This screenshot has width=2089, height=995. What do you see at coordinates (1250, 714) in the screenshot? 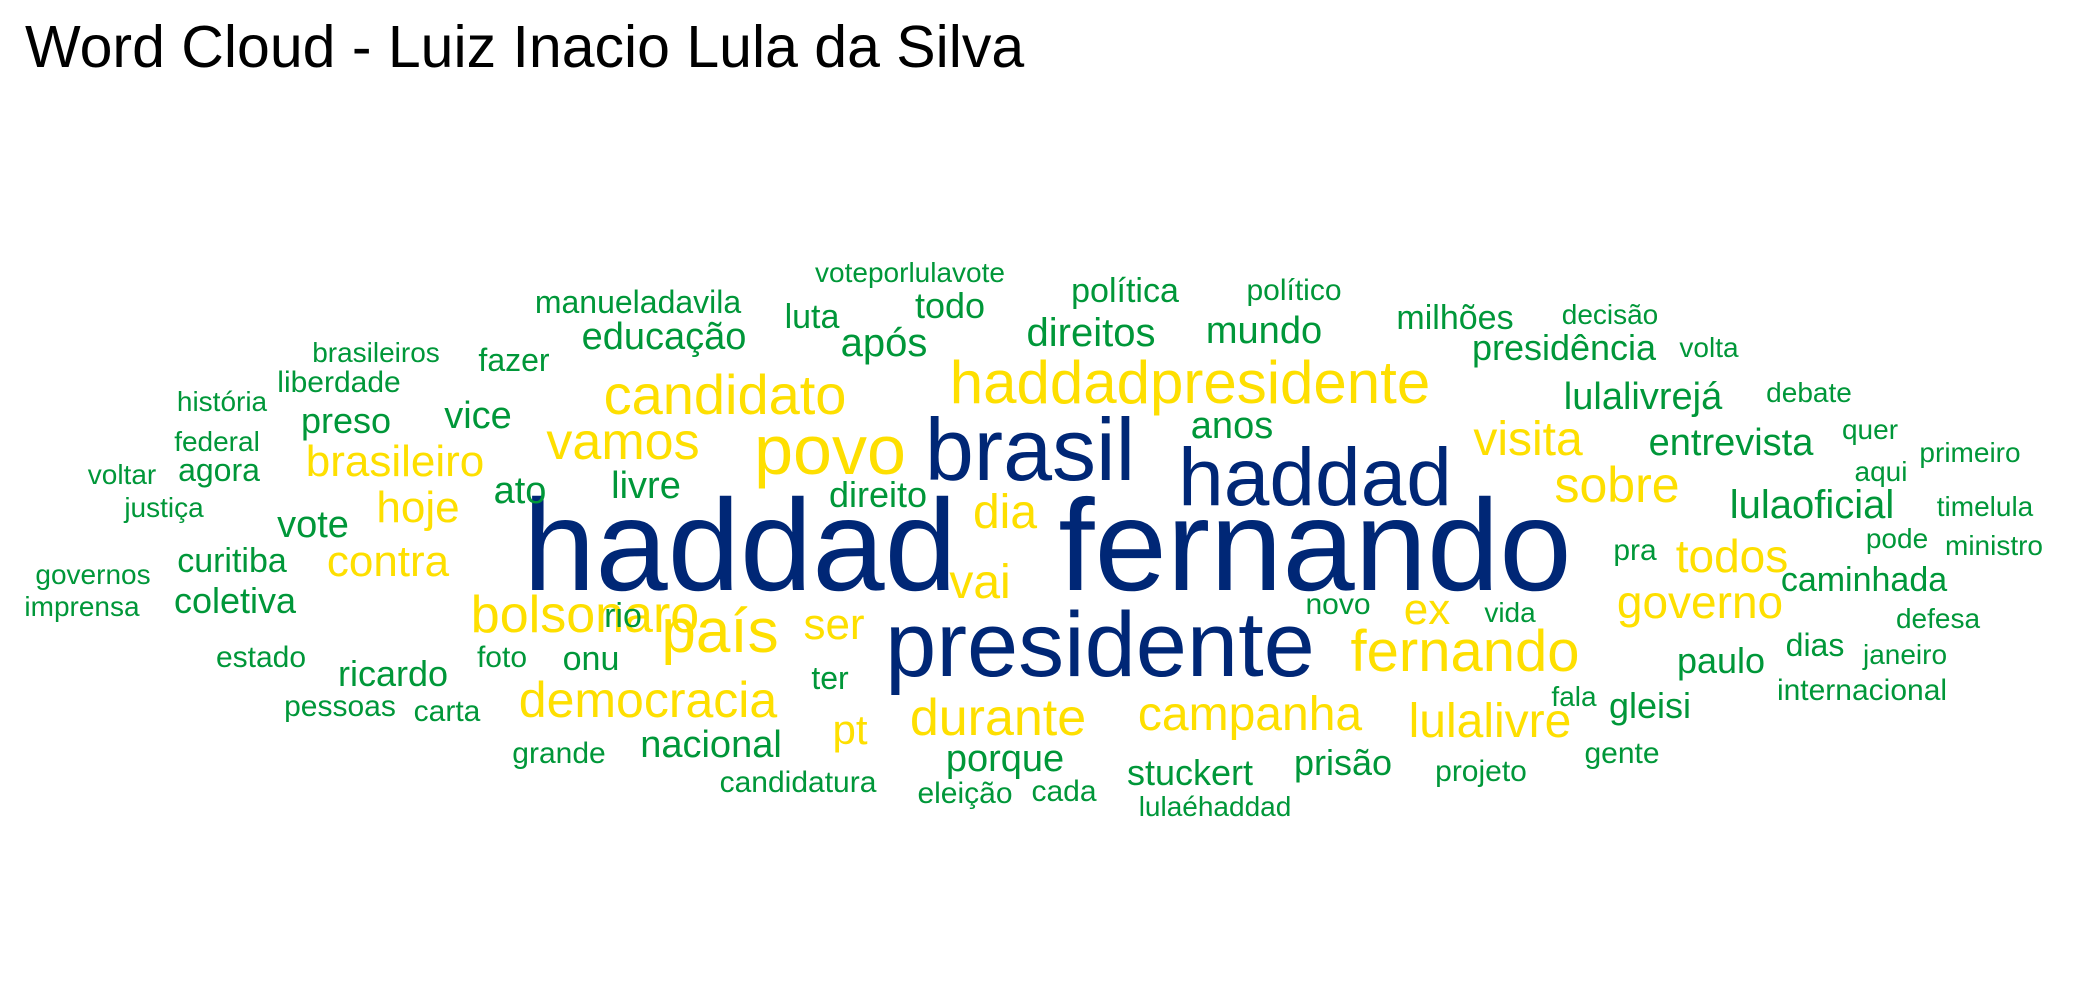
I see `cloud-word: campanha` at bounding box center [1250, 714].